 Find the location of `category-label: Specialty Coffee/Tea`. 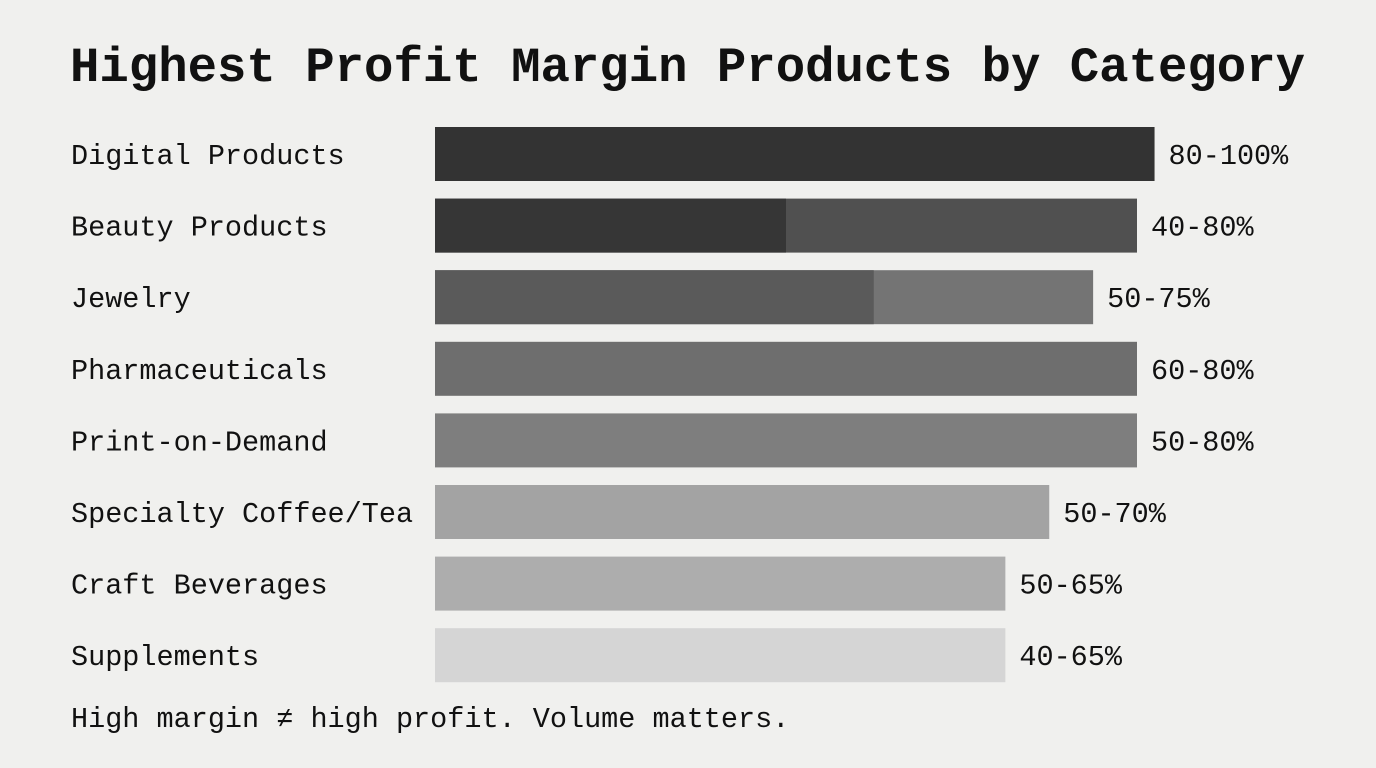

category-label: Specialty Coffee/Tea is located at coordinates (242, 514).